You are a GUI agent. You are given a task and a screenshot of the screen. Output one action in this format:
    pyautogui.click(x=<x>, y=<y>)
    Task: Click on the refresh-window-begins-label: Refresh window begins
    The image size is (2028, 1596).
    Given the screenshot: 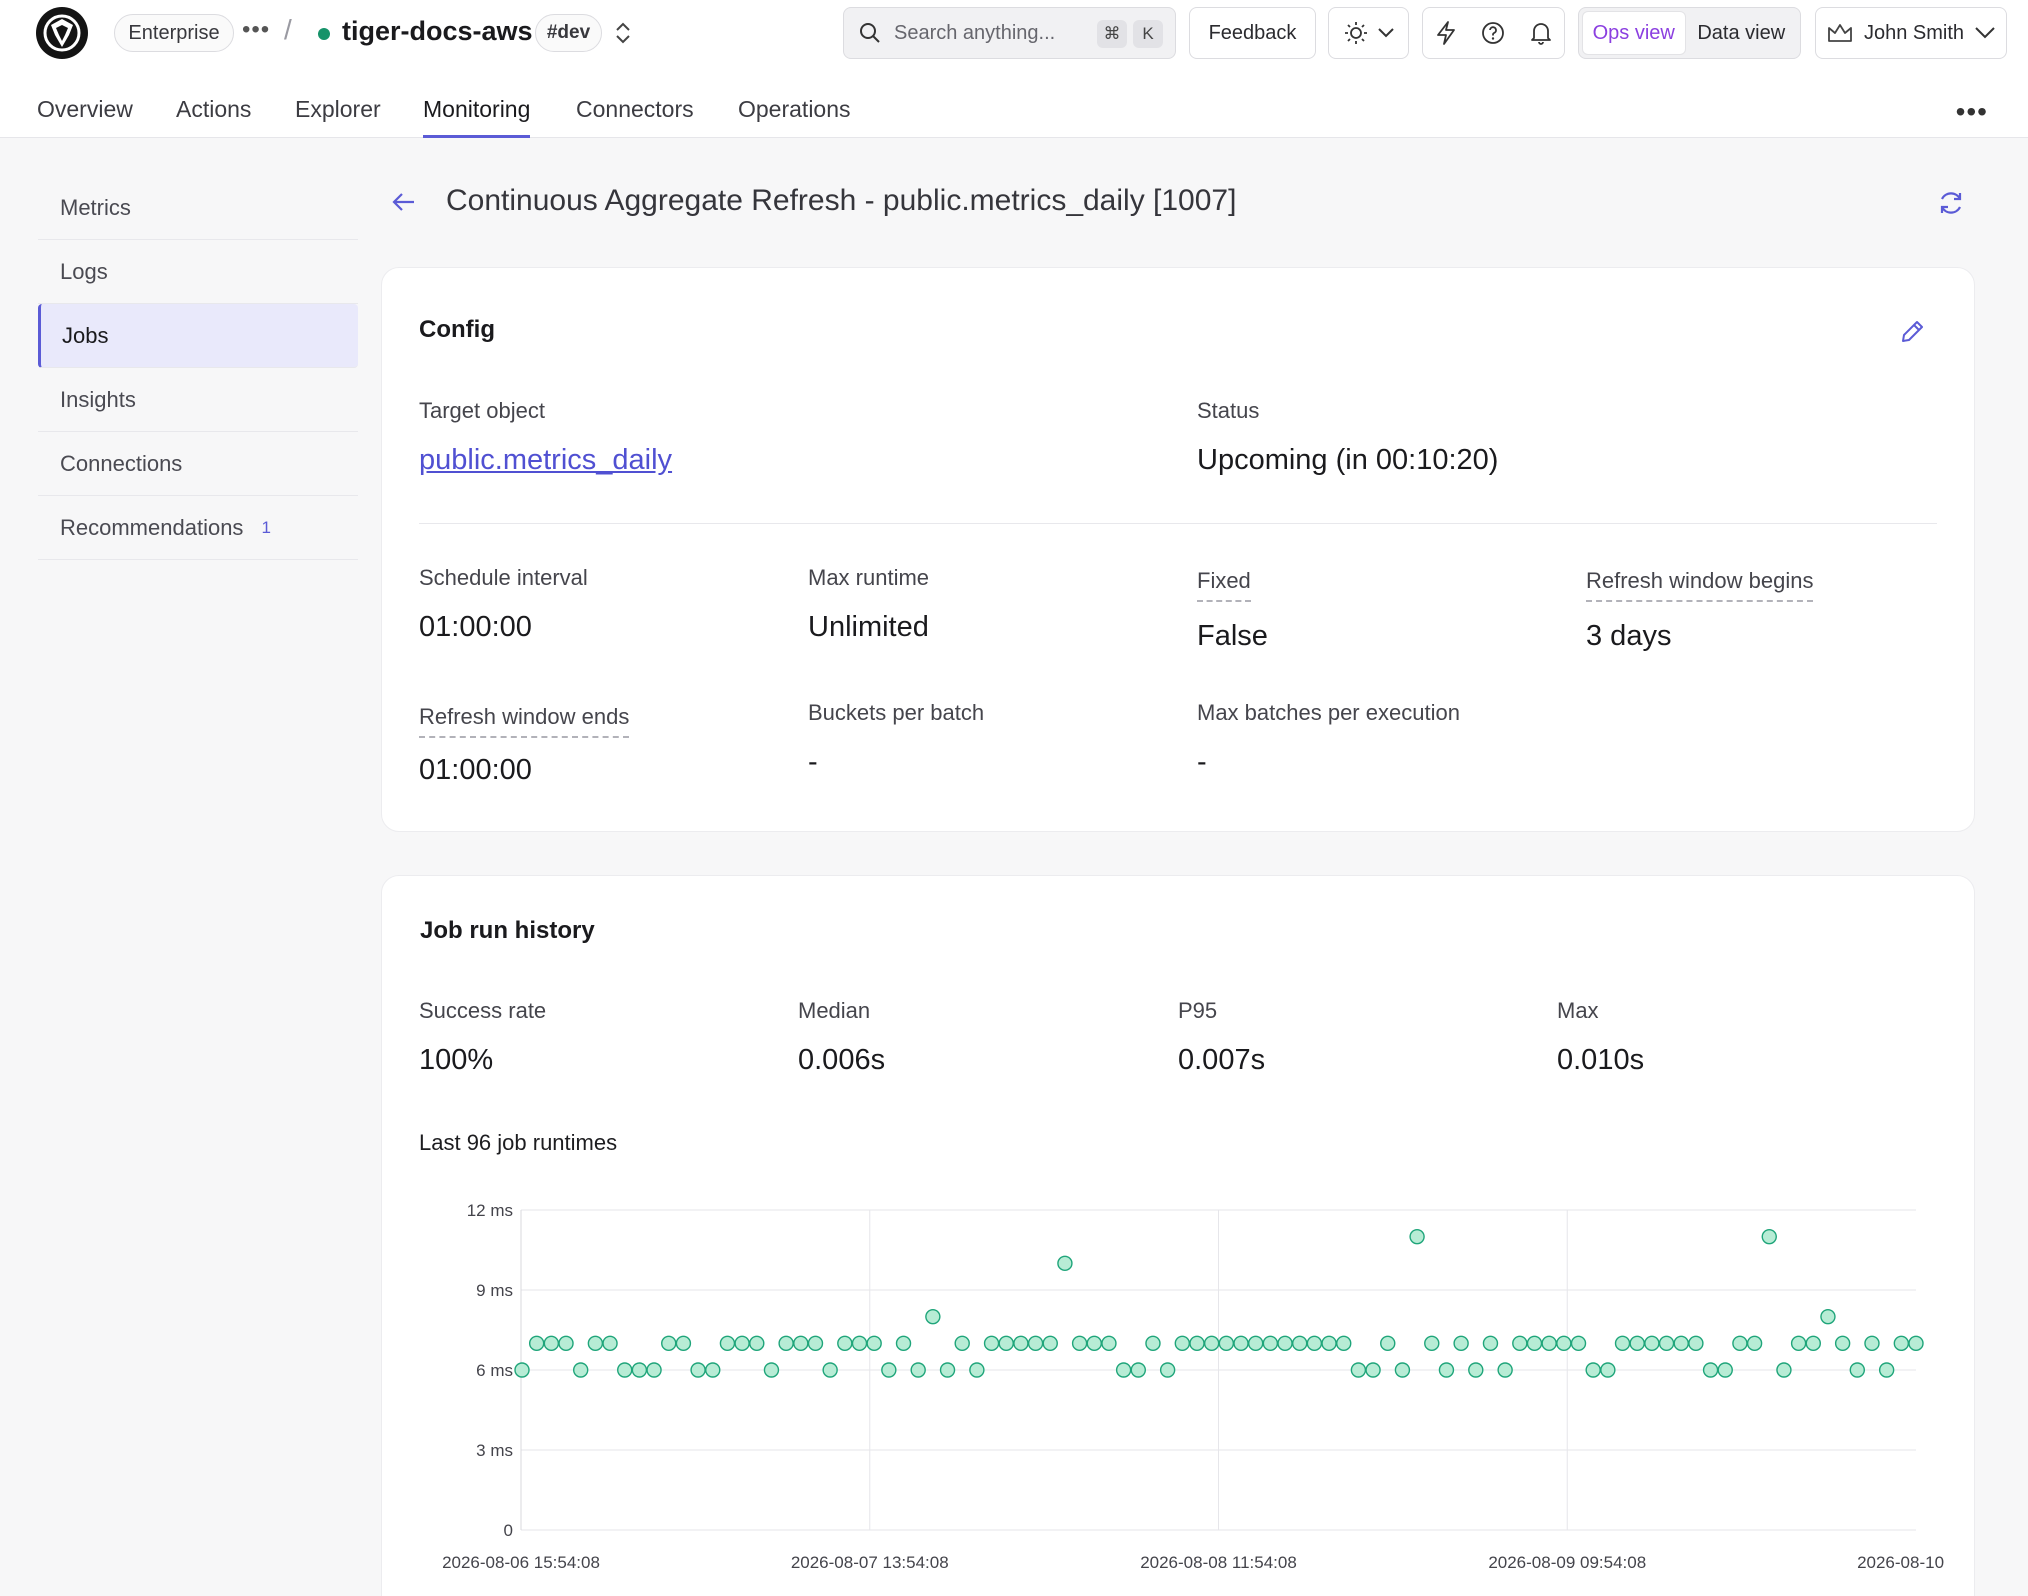 What is the action you would take?
    pyautogui.click(x=1700, y=585)
    